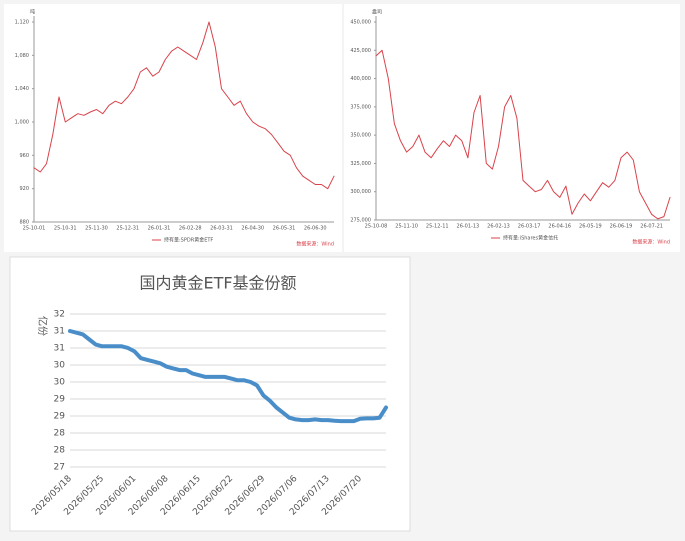 This screenshot has width=685, height=541. Describe the element at coordinates (127, 229) in the screenshot. I see `x-tick-label: 25-12-31` at that location.